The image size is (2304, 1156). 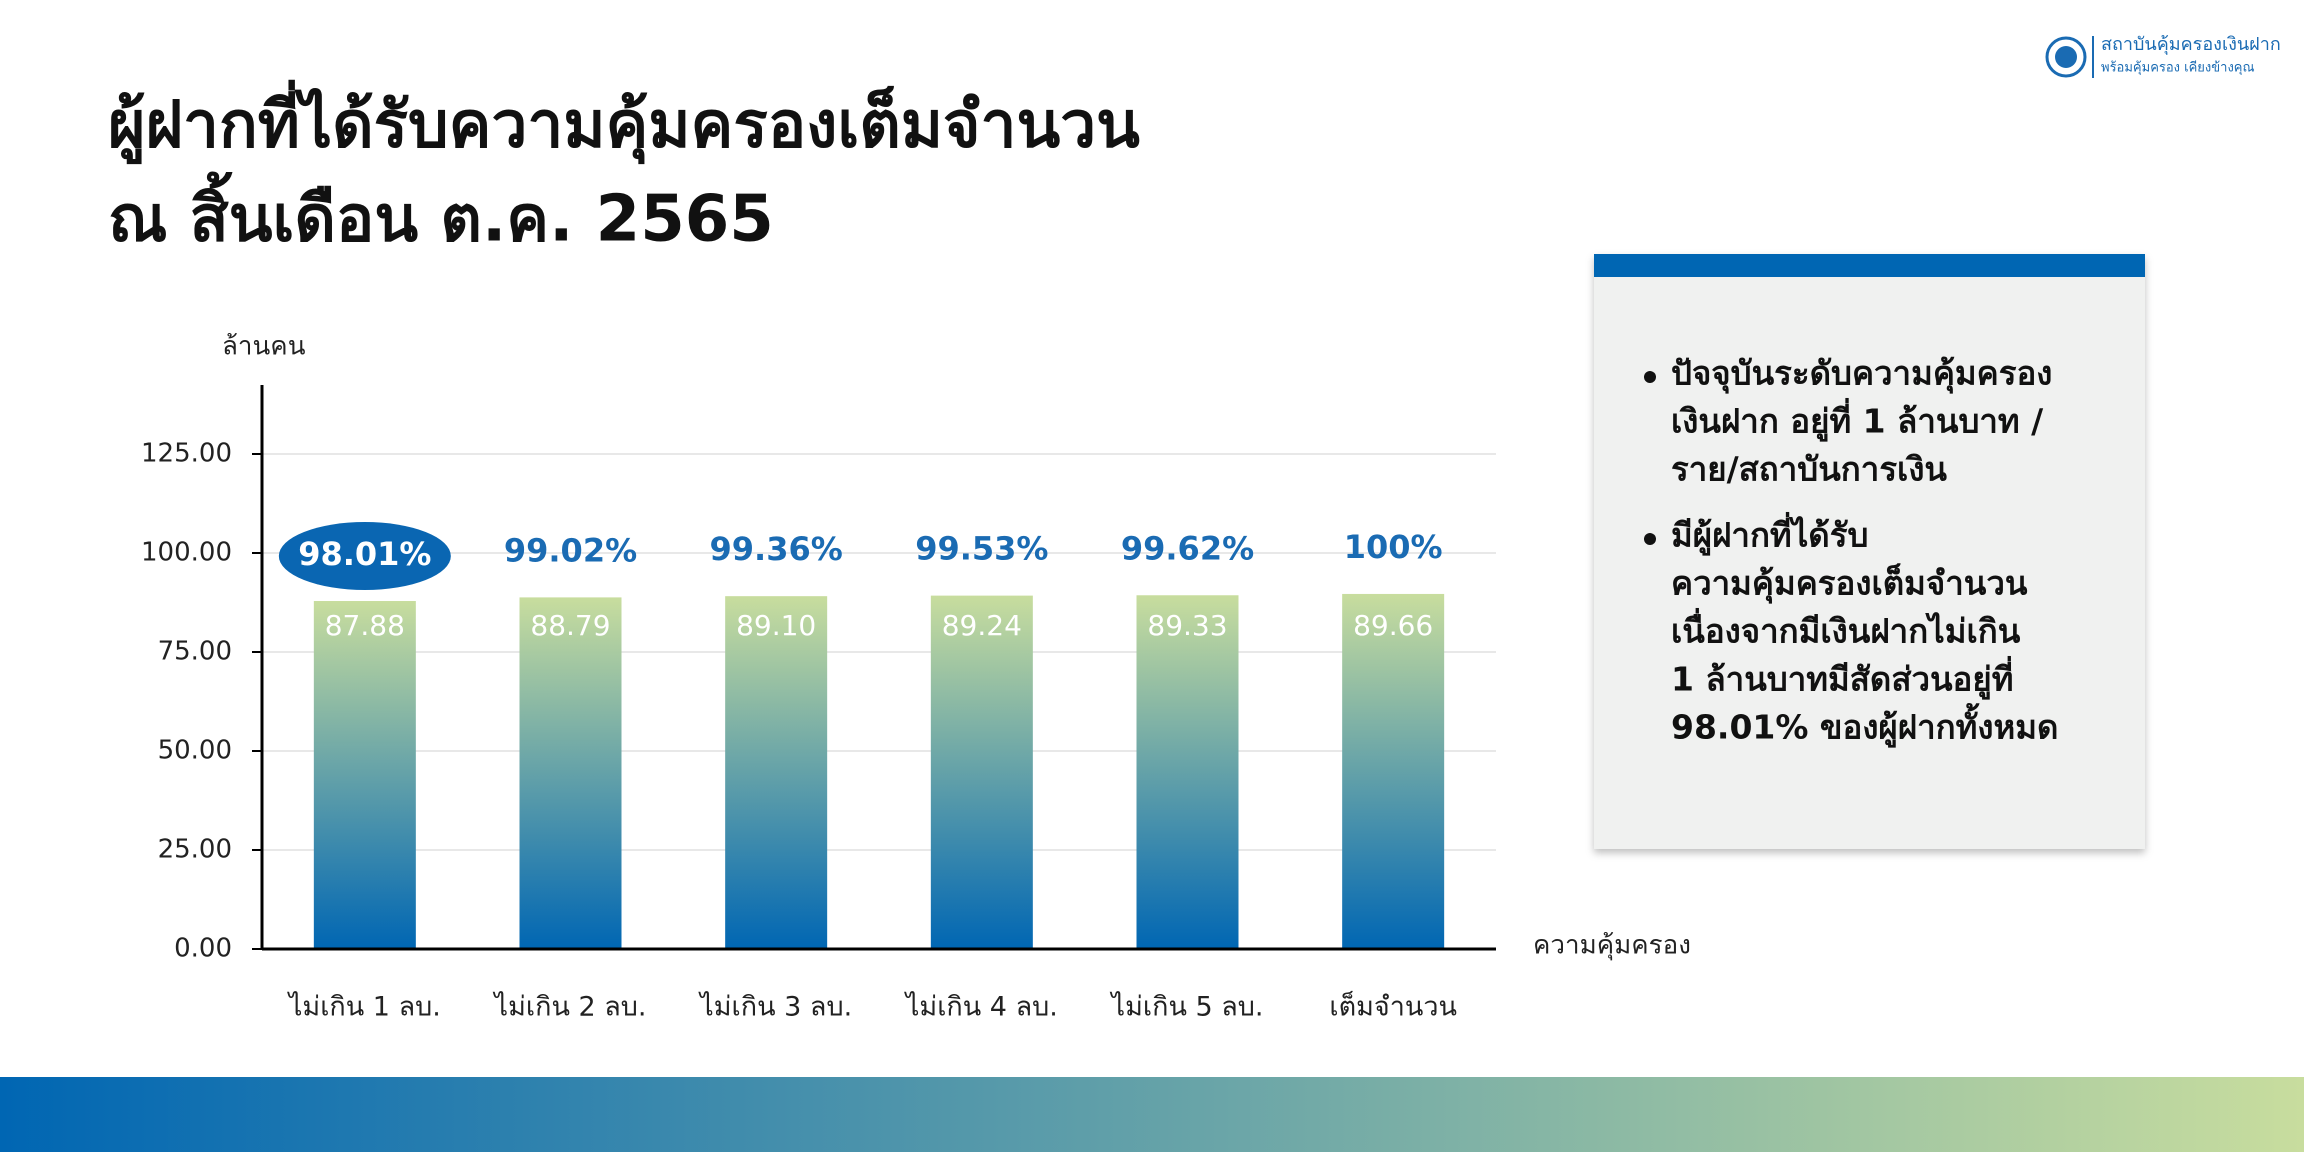 What do you see at coordinates (364, 1007) in the screenshot?
I see `x-tick-label: ไม่เกิน 1 ลบ.` at bounding box center [364, 1007].